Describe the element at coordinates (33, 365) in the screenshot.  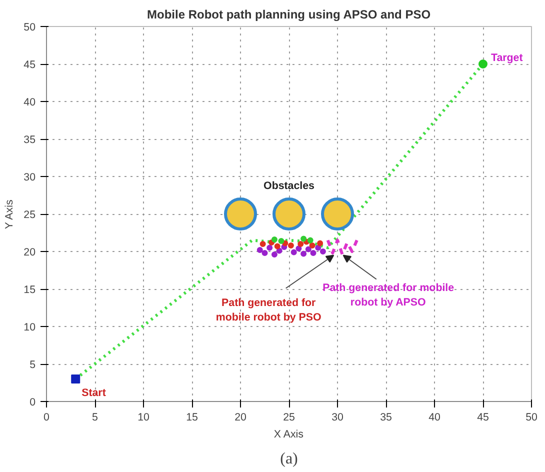
I see `y-tick-label: 5` at that location.